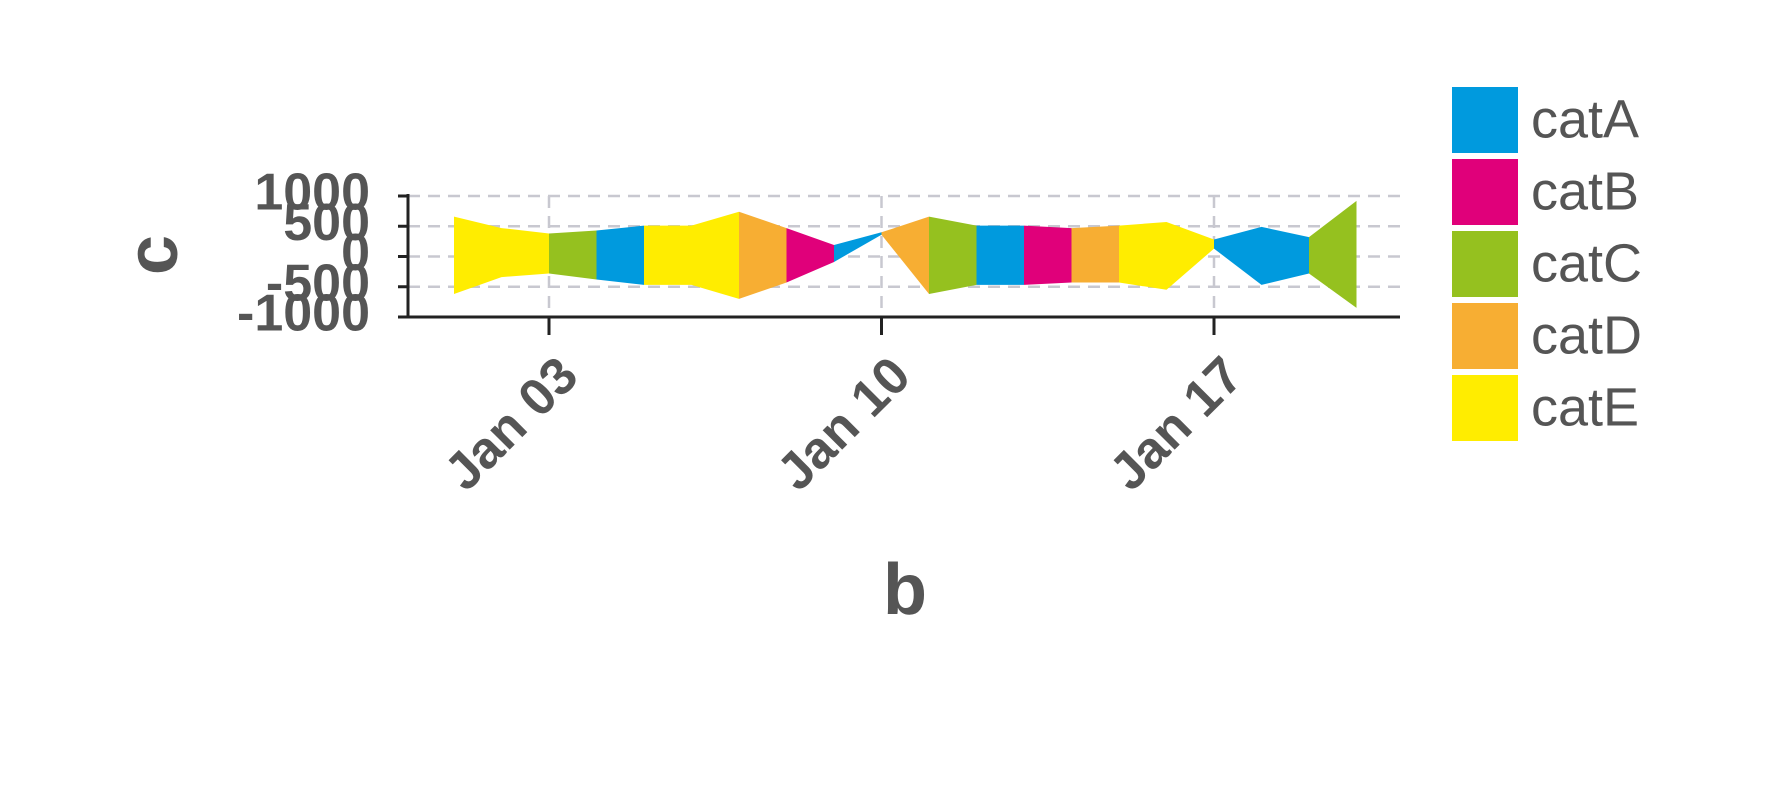  I want to click on y-tick-label: 1000, so click(312, 193).